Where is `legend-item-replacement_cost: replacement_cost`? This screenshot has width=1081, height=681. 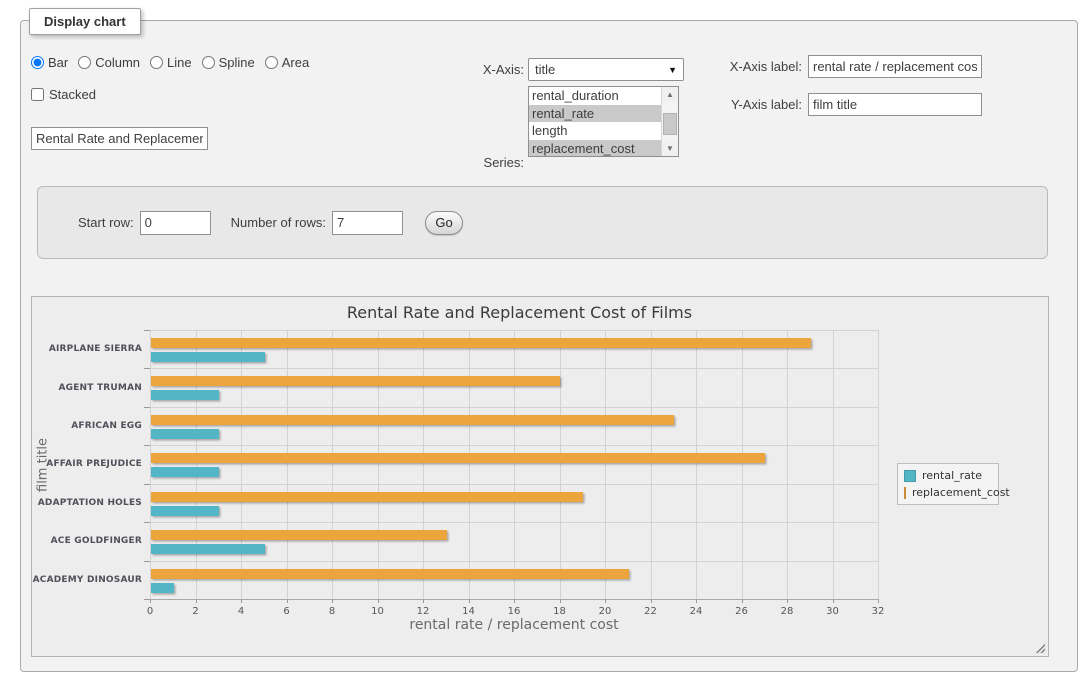
legend-item-replacement_cost: replacement_cost is located at coordinates (957, 492).